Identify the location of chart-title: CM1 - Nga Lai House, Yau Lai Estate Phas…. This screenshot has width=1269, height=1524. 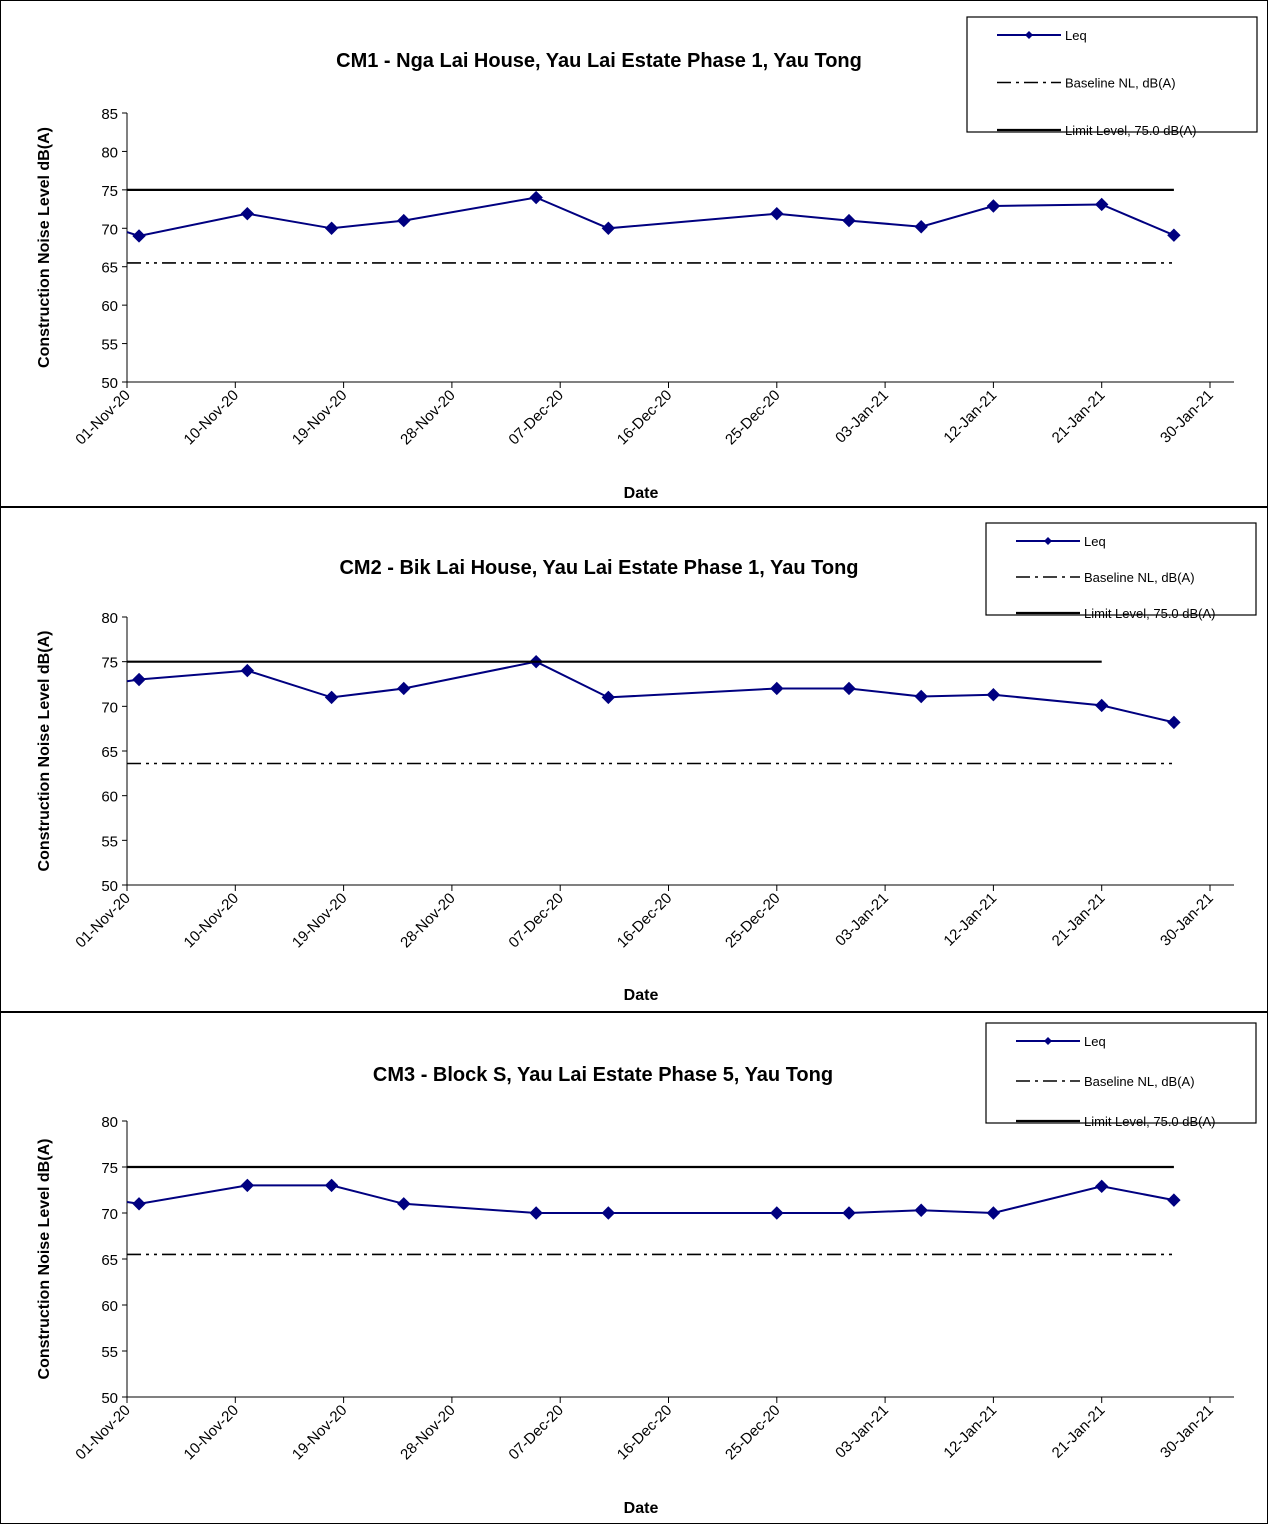
(599, 61).